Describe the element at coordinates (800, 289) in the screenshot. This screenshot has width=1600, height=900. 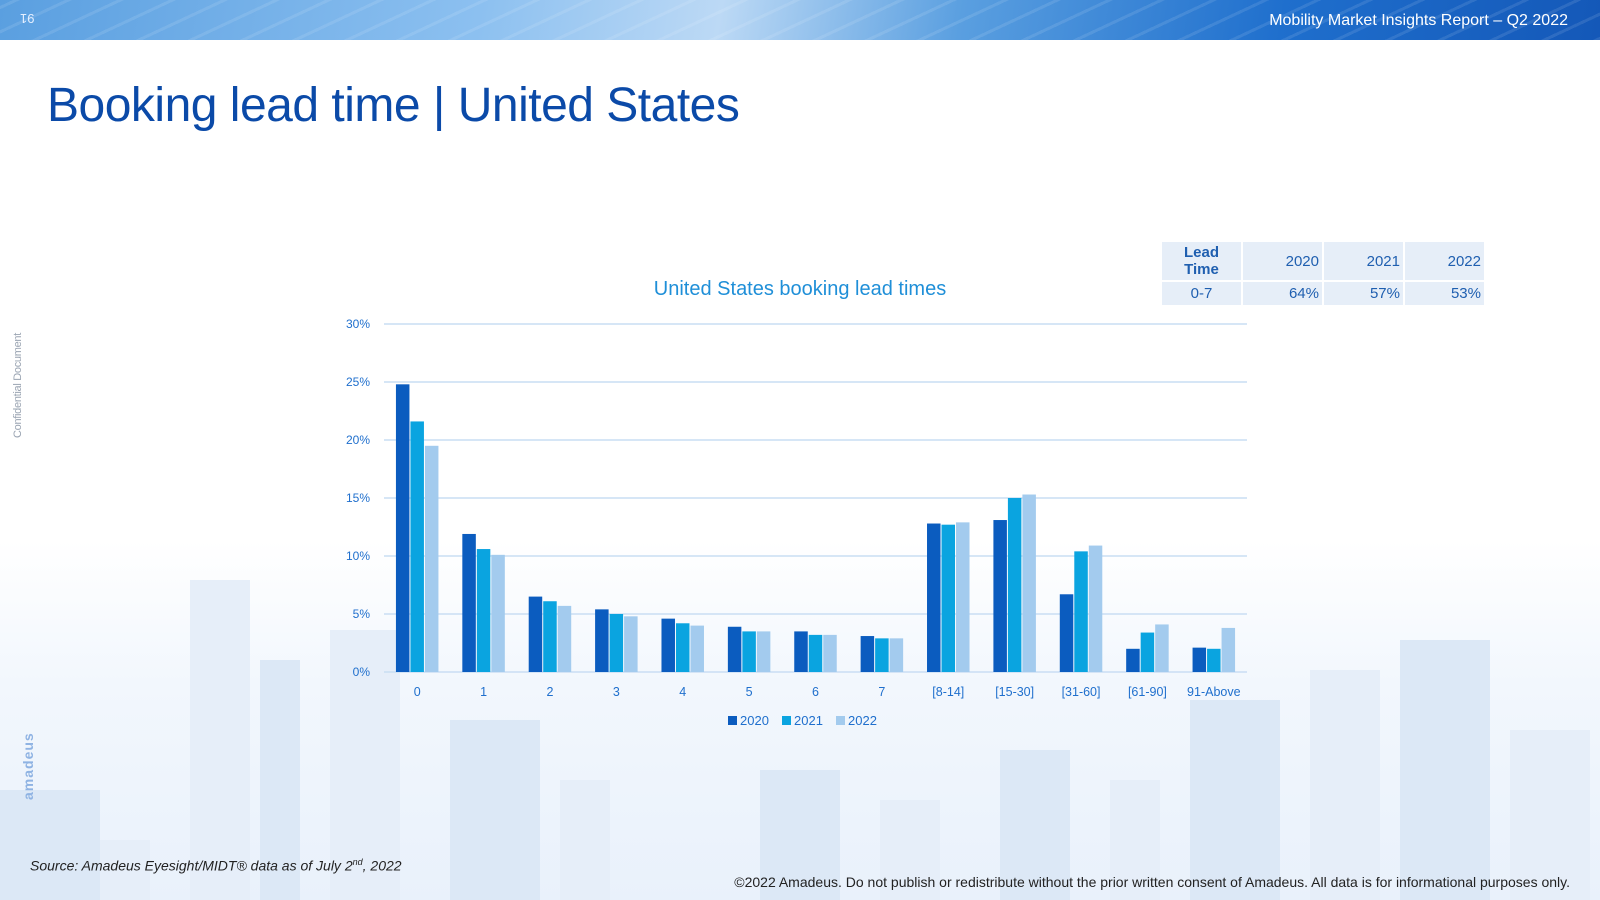
I see `chart-title: United States booking lead times` at that location.